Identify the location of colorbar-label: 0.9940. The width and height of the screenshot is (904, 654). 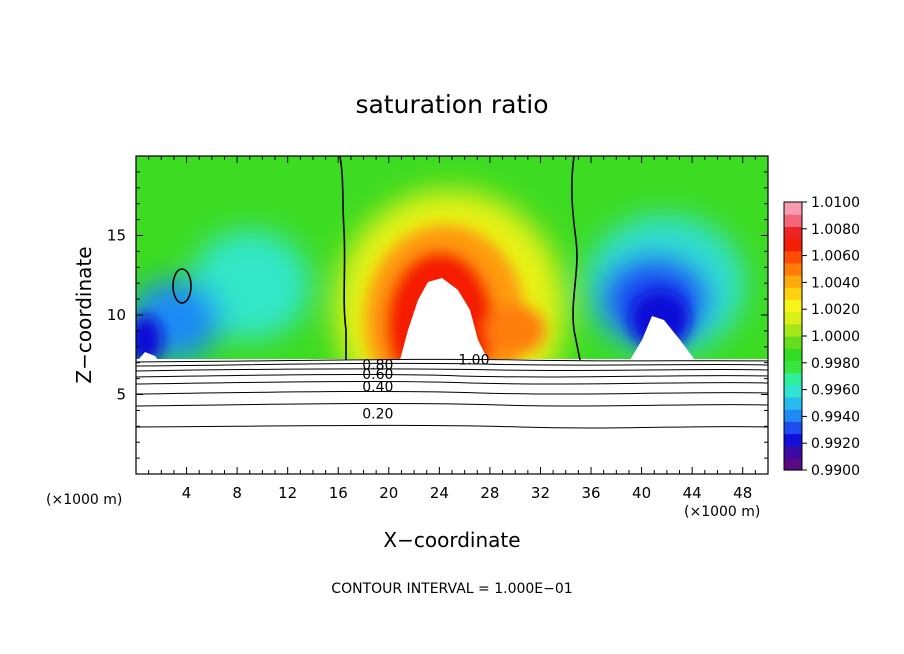
(835, 417).